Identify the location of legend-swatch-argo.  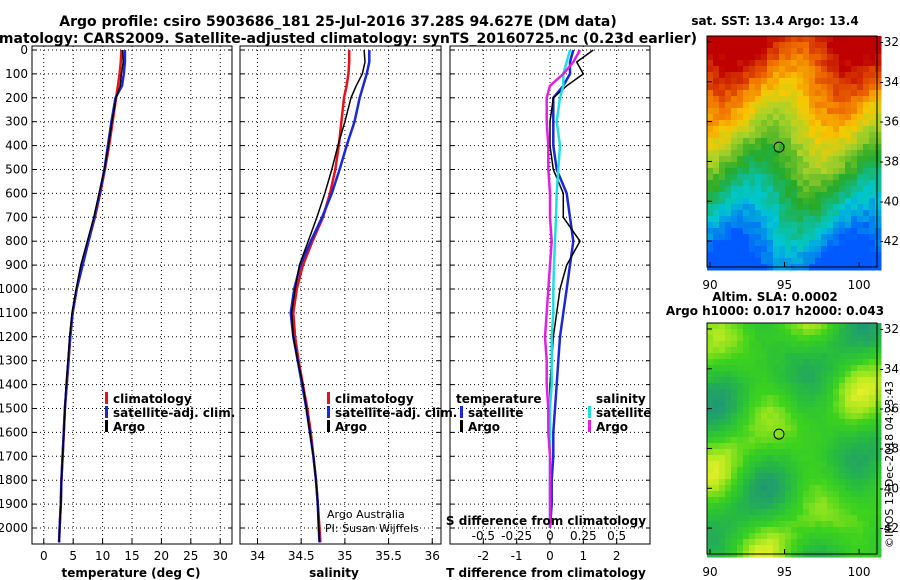
(106, 426).